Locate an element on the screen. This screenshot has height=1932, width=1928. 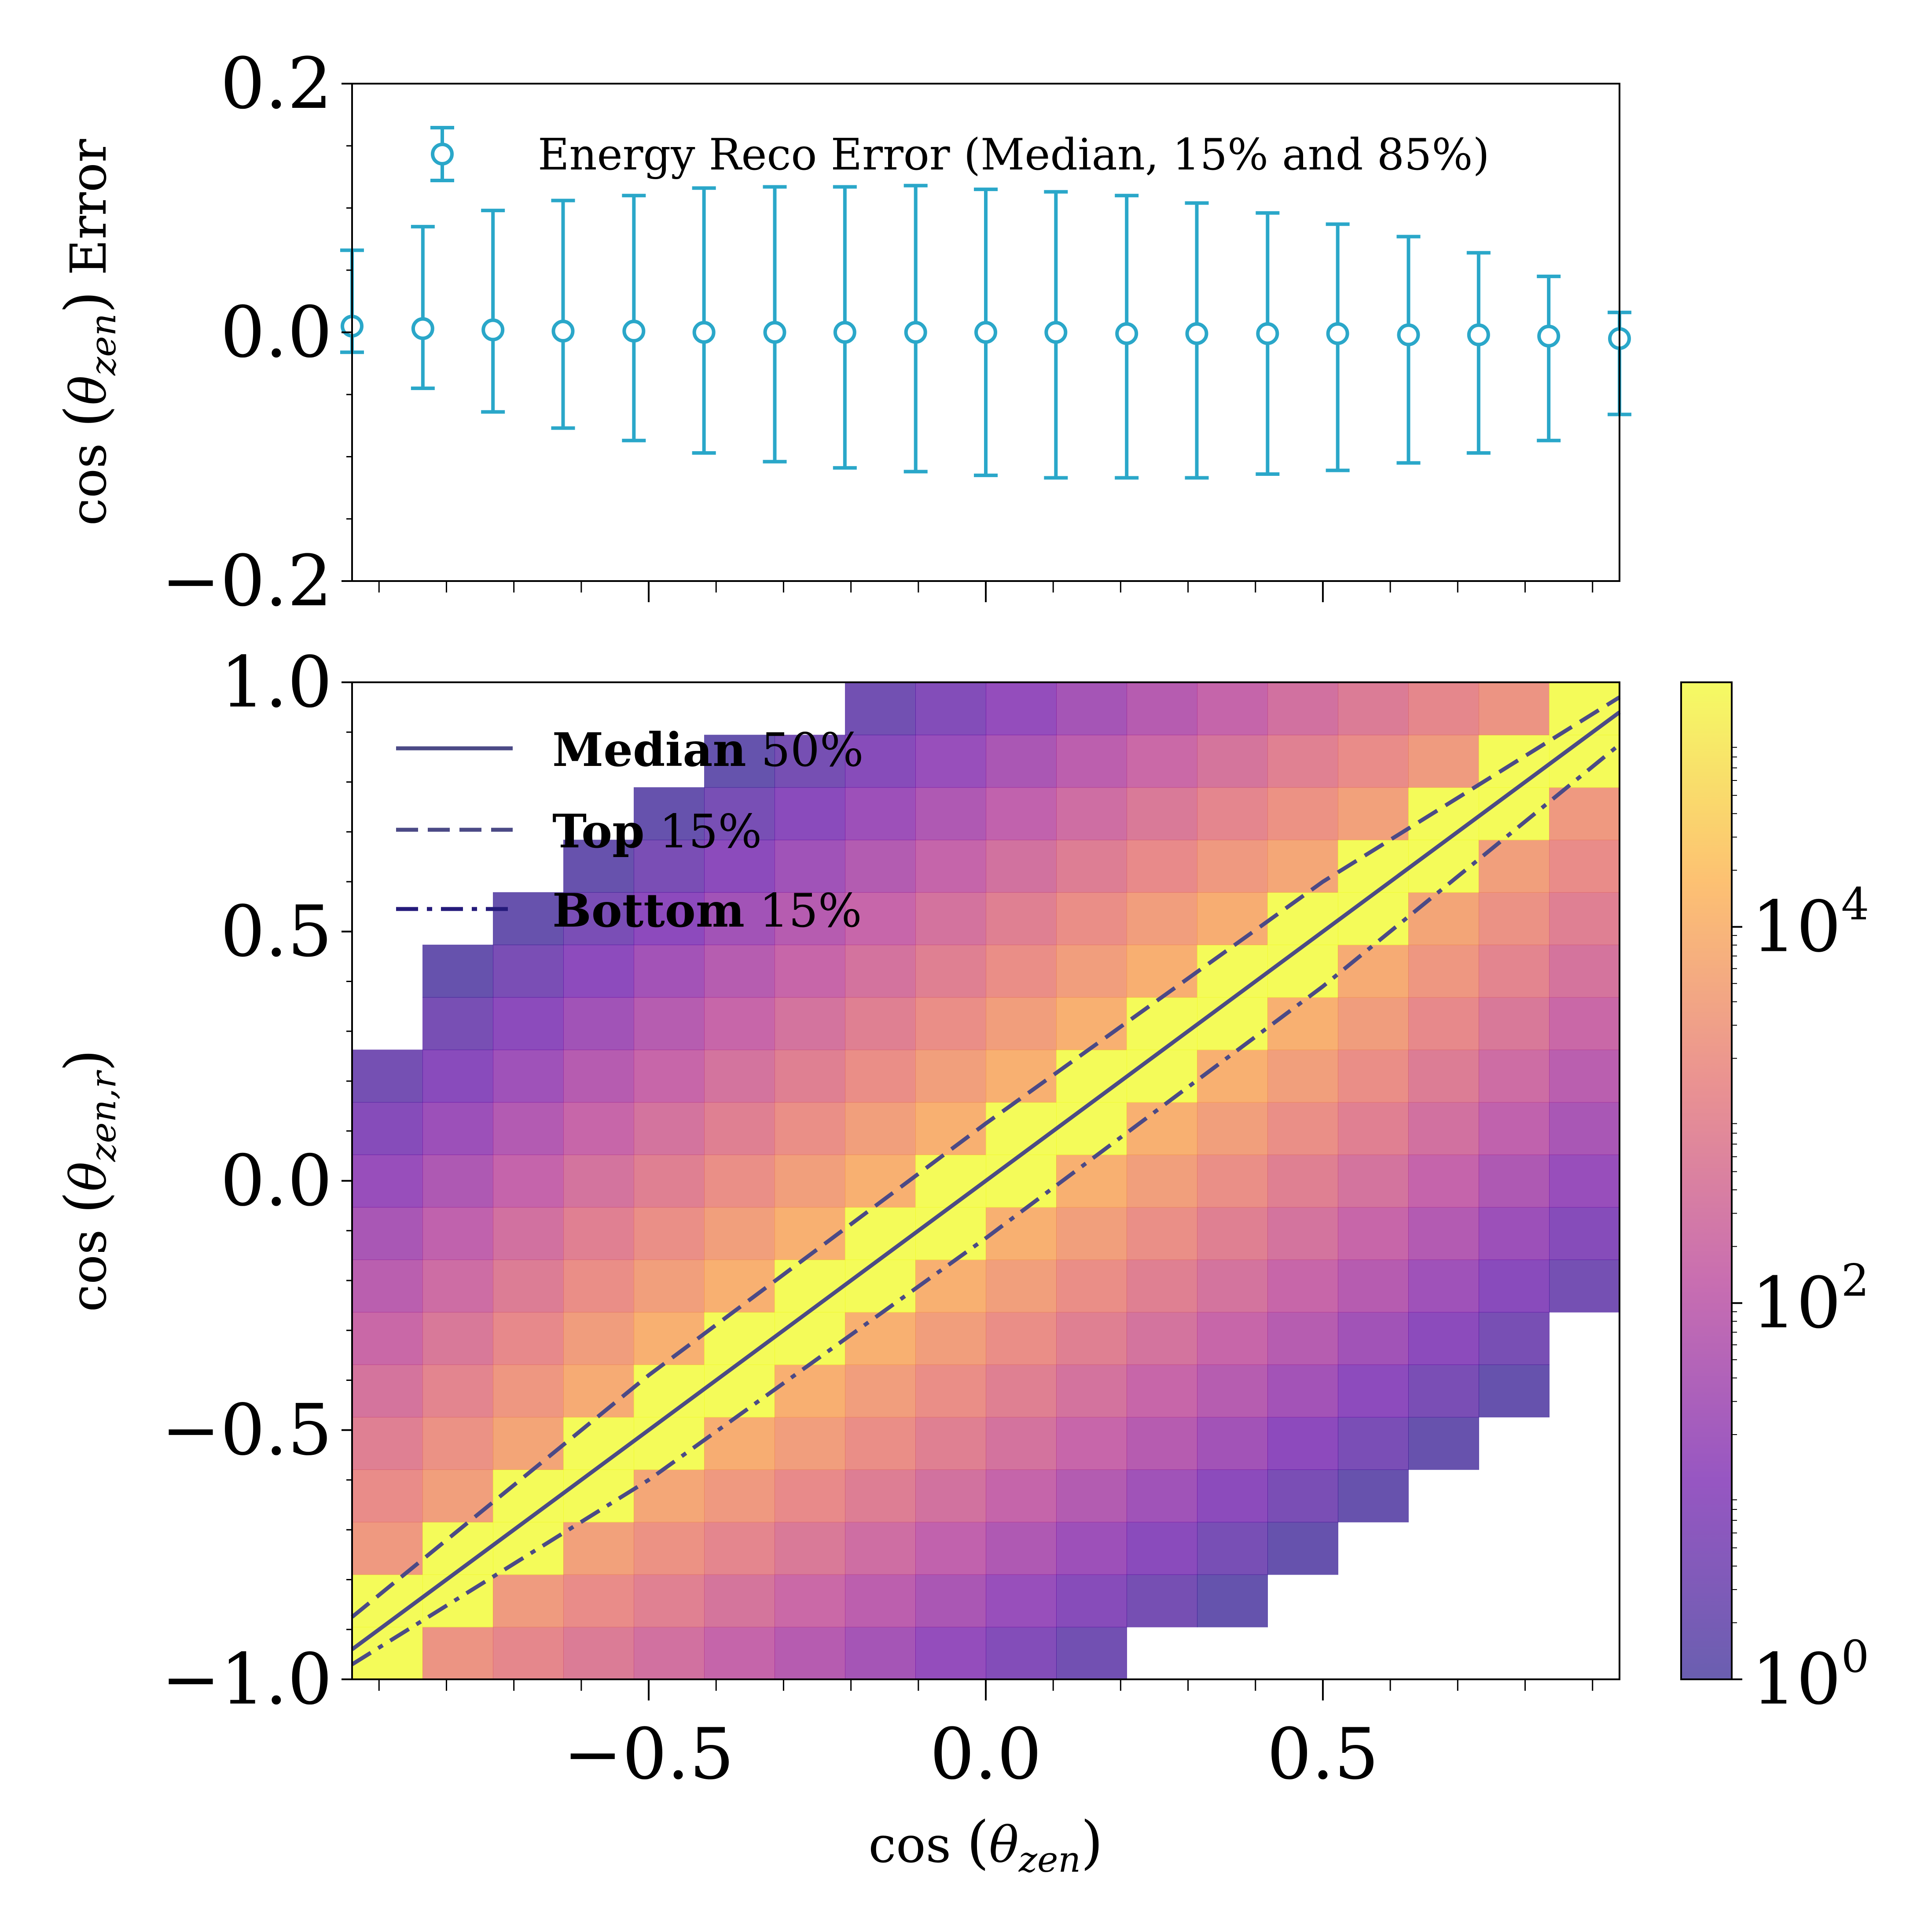
legend-median-name: Median is located at coordinates (649, 750).